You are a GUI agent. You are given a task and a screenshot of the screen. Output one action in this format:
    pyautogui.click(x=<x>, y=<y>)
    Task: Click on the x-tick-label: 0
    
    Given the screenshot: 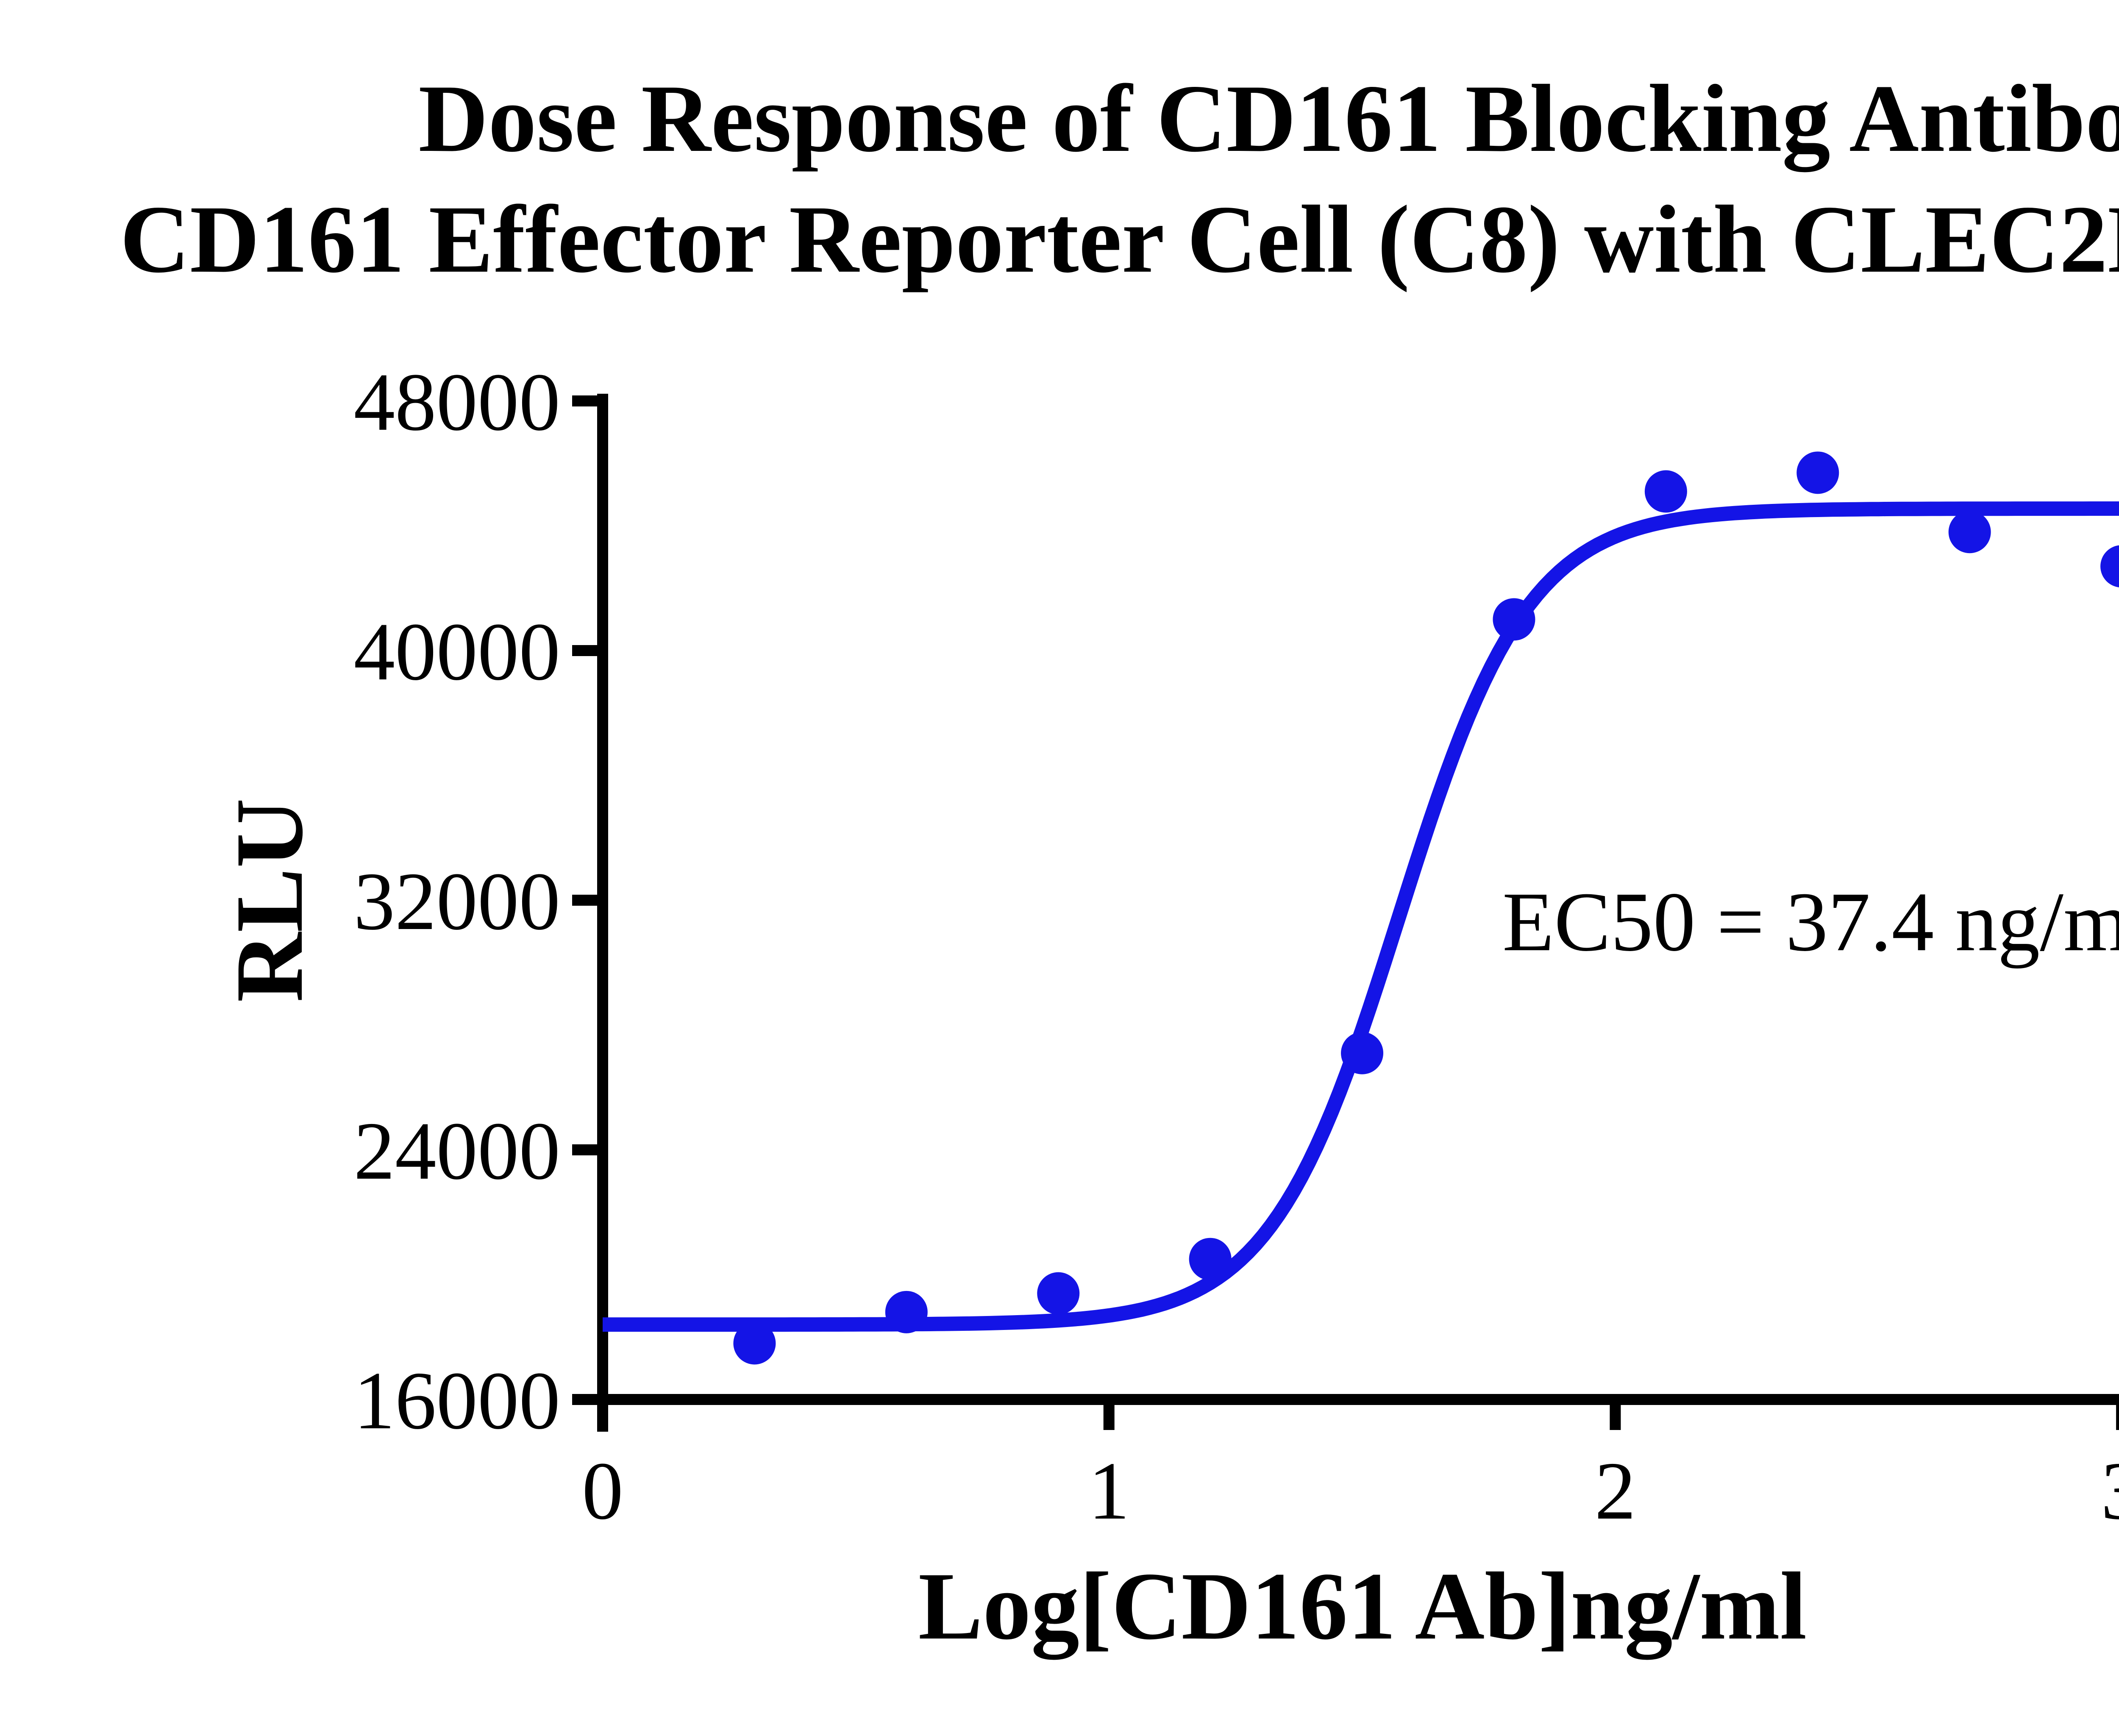 What is the action you would take?
    pyautogui.click(x=602, y=1491)
    